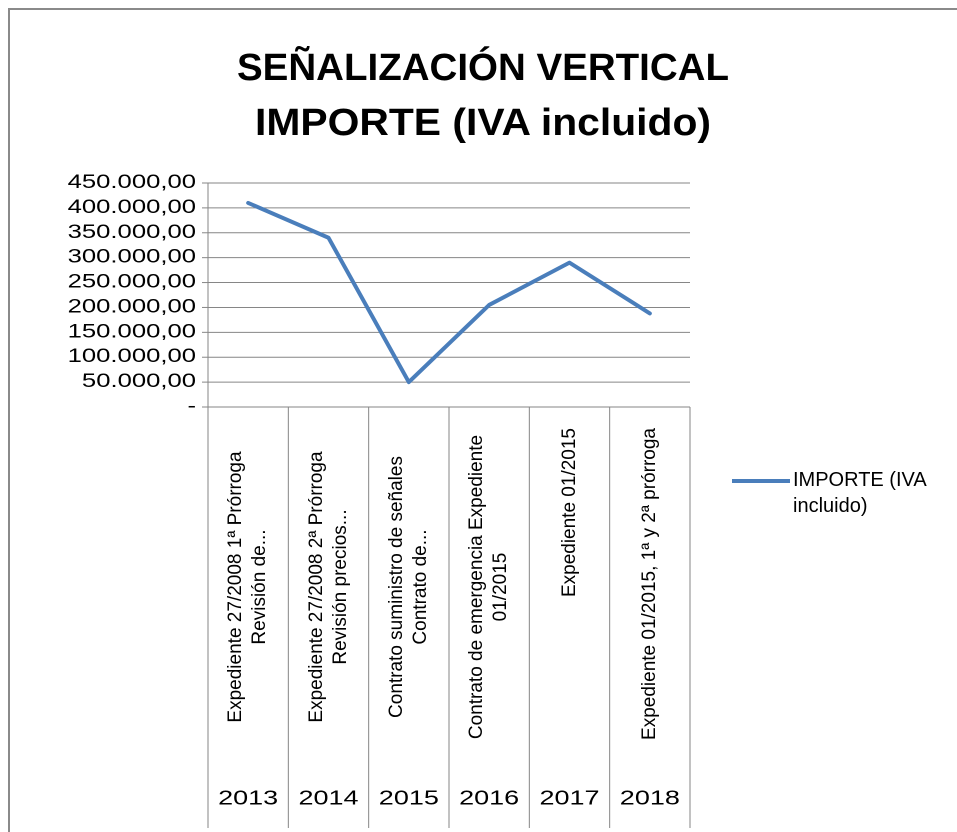 Image resolution: width=957 pixels, height=832 pixels. I want to click on y-tick-label: 350.000,00, so click(132, 231).